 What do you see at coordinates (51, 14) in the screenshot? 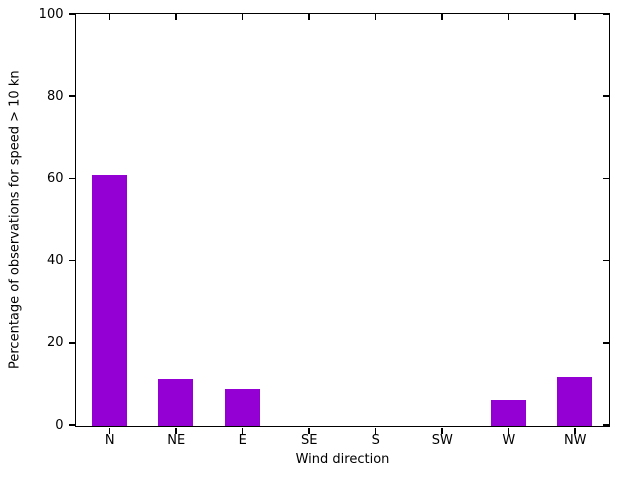
I see `y-tick-label-100: 100` at bounding box center [51, 14].